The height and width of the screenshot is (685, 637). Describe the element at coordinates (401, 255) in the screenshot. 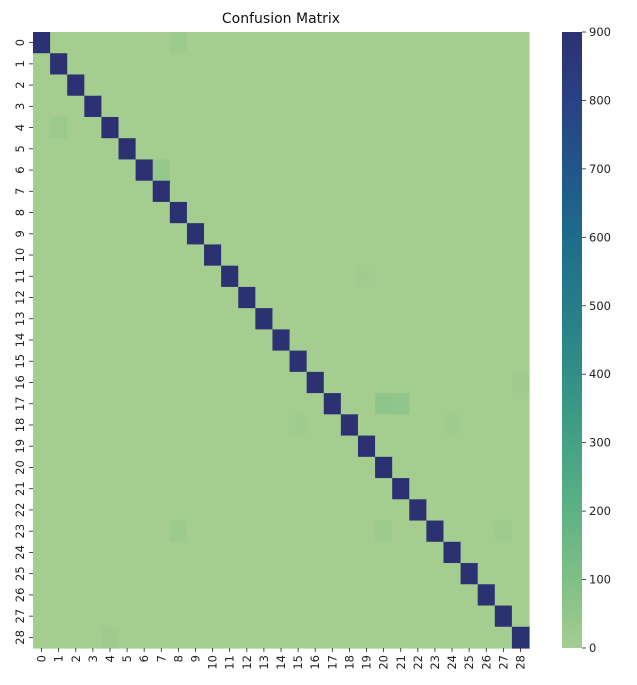

I see `heatmap-cell-r10-c21` at that location.